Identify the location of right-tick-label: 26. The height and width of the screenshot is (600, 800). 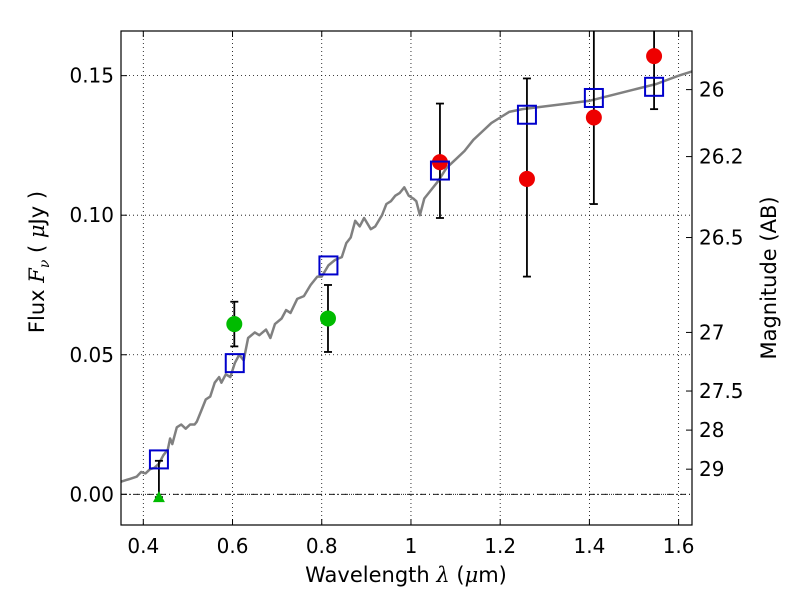
(711, 90).